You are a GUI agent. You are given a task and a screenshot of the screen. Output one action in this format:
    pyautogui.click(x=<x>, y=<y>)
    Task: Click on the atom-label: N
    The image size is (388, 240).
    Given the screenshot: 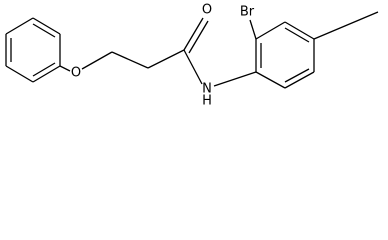 What is the action you would take?
    pyautogui.click(x=207, y=89)
    